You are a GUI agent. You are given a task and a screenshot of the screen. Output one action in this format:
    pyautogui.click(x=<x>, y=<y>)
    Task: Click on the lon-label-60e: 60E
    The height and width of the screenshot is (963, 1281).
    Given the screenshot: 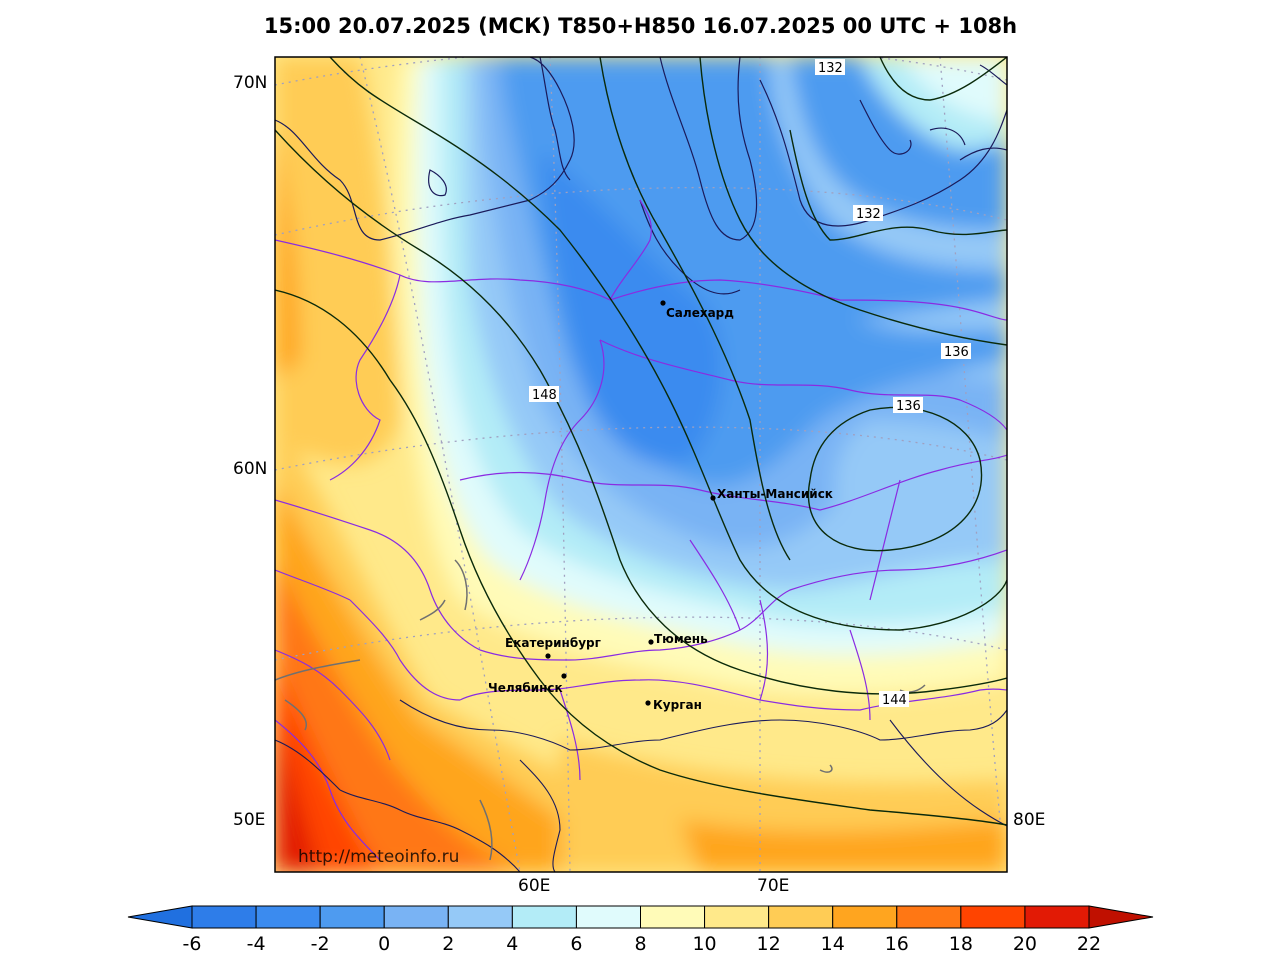 What is the action you would take?
    pyautogui.click(x=534, y=886)
    